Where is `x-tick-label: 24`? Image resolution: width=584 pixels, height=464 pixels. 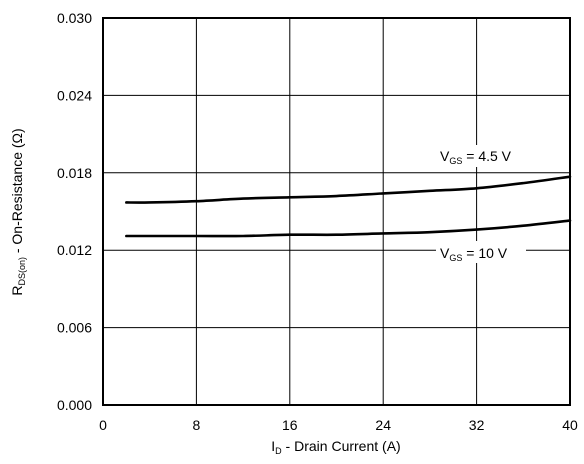
x-tick-label: 24 is located at coordinates (383, 425).